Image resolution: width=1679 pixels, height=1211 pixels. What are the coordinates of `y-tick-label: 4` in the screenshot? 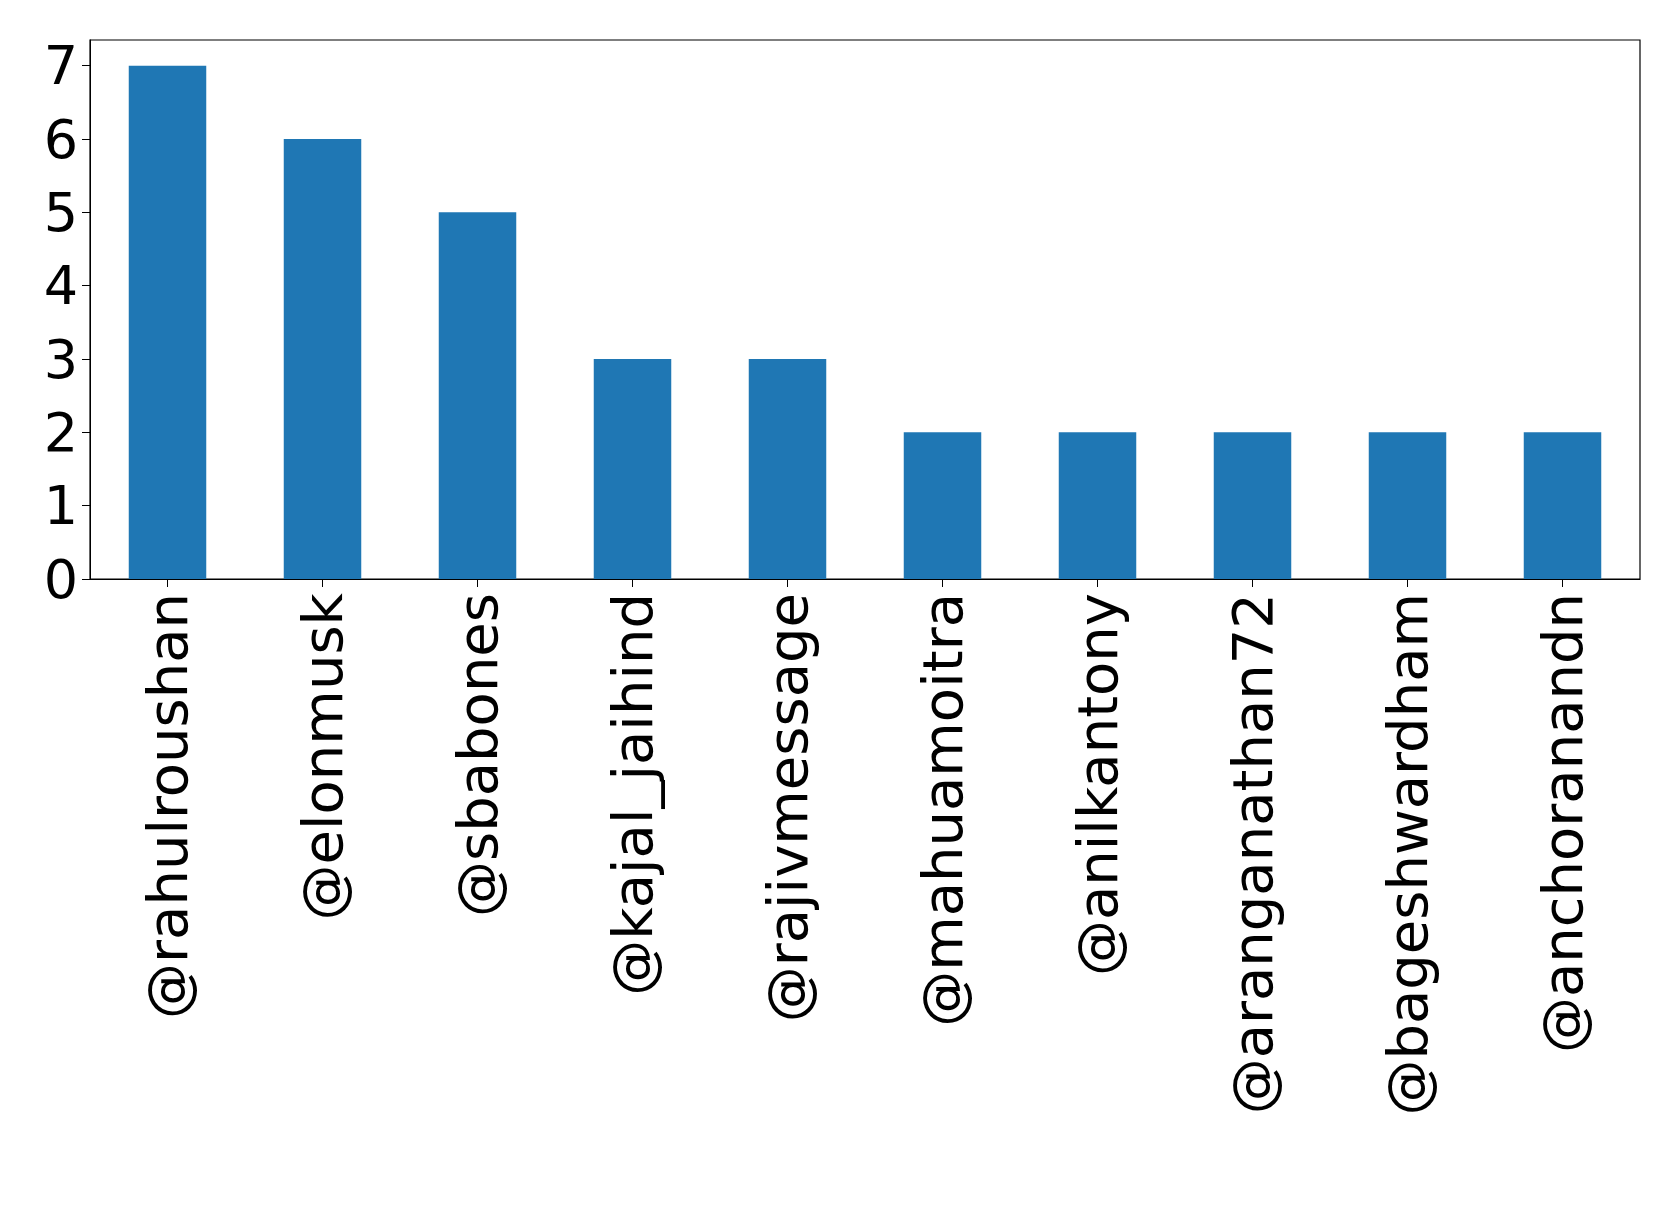 It's located at (60, 286).